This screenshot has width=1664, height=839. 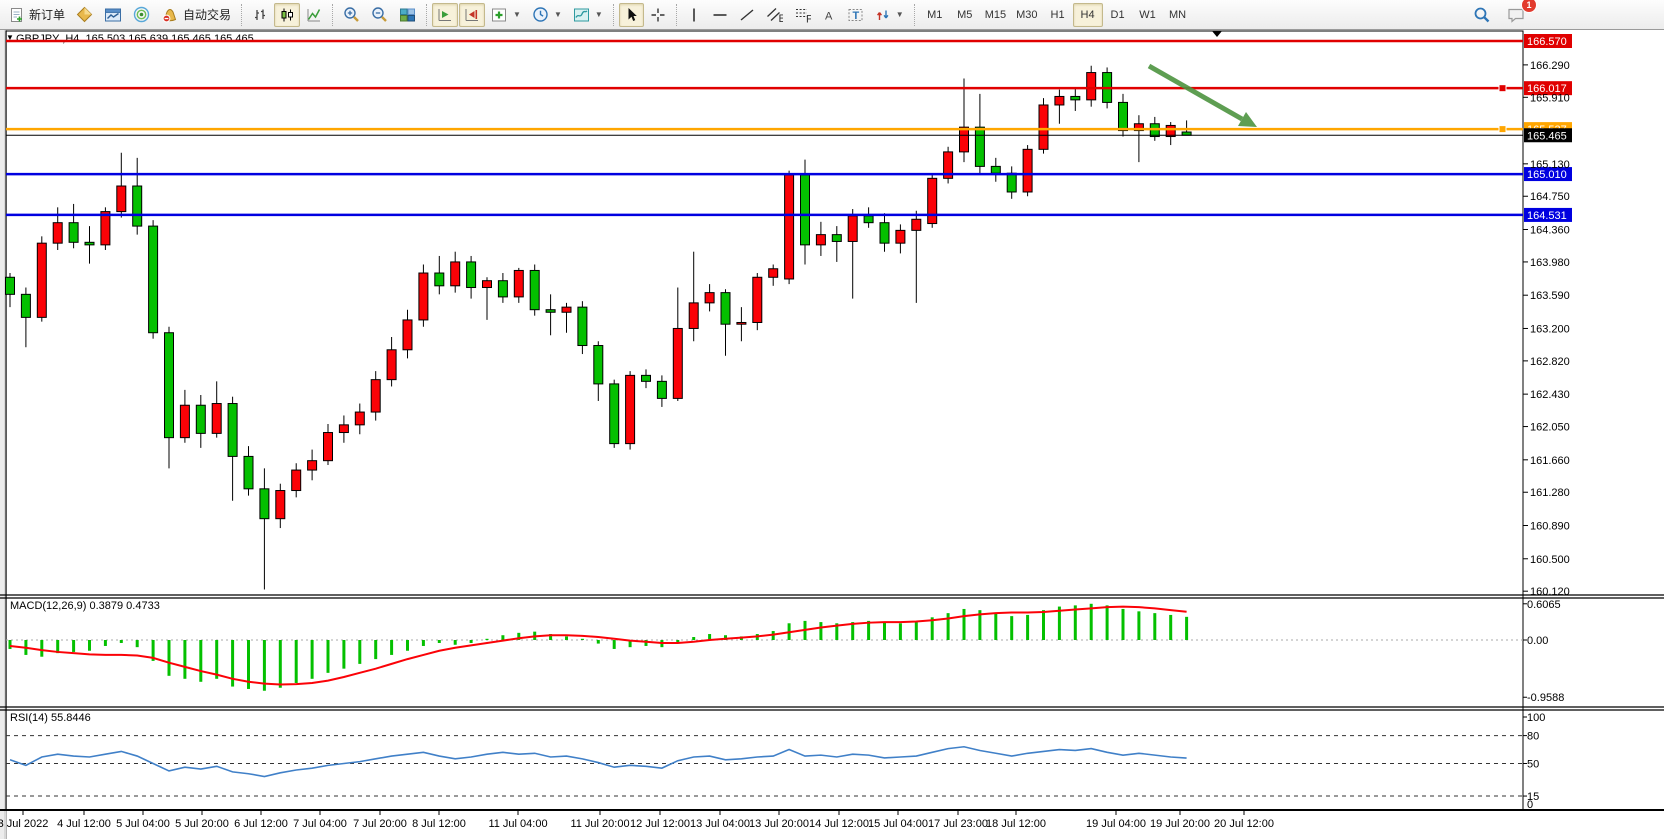 I want to click on trendline-icon, so click(x=747, y=14).